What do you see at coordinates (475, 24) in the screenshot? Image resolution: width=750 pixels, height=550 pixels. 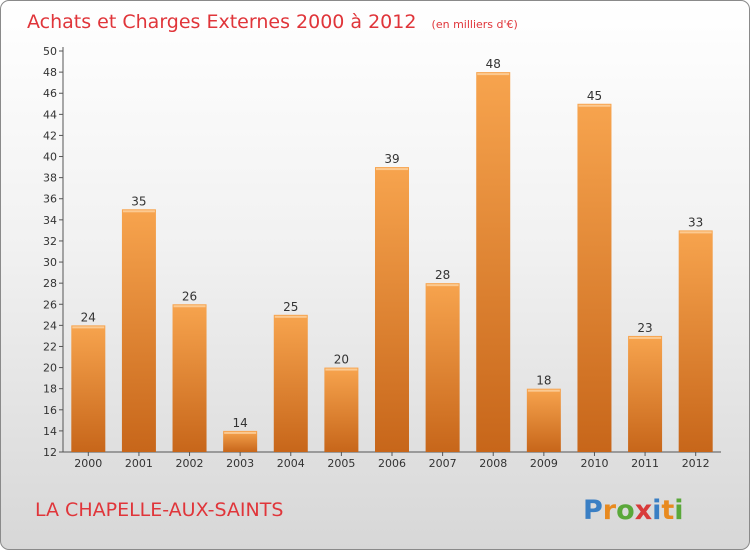 I see `chart-title-unit: (en milliers d'€)` at bounding box center [475, 24].